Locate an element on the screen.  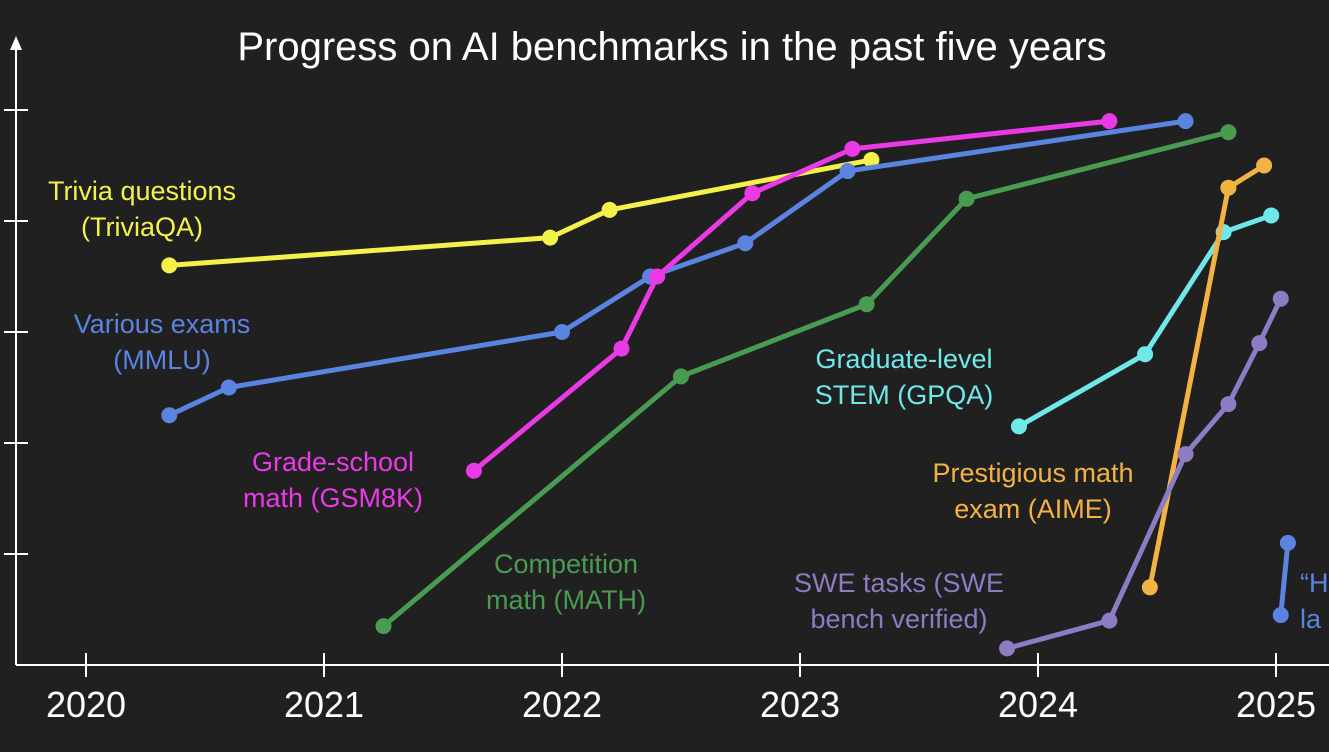
series-label: (MMLU) is located at coordinates (161, 360).